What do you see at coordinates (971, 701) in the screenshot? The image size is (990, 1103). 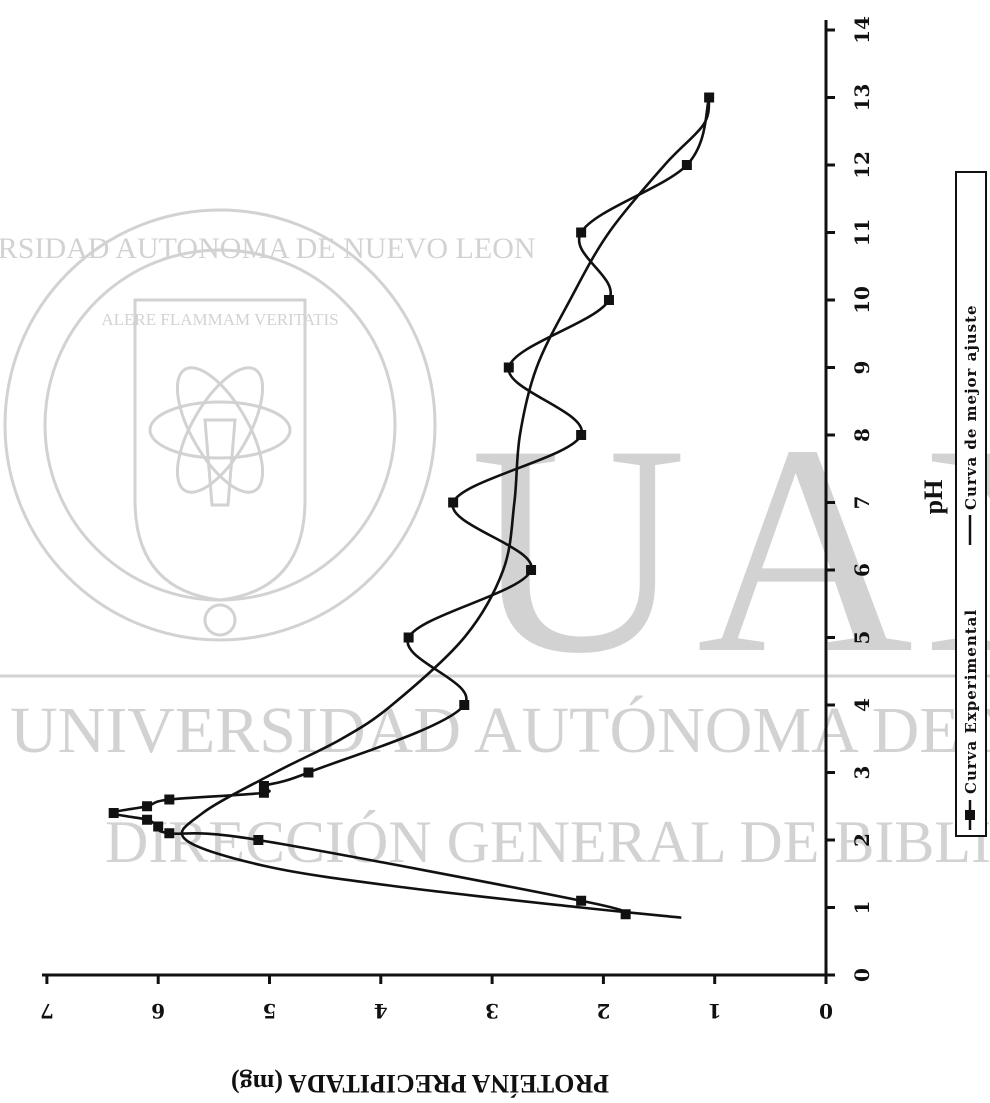 I see `legend-experimental-label: Curva Experimental` at bounding box center [971, 701].